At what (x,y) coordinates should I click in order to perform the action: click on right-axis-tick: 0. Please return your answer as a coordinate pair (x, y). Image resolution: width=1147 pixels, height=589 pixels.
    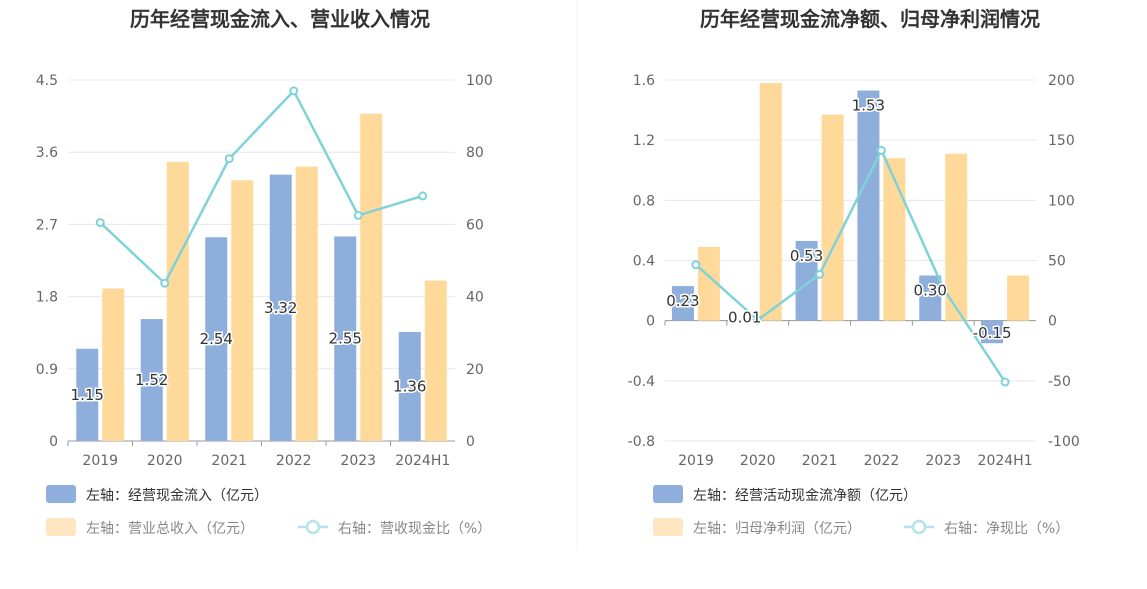
    Looking at the image, I should click on (470, 442).